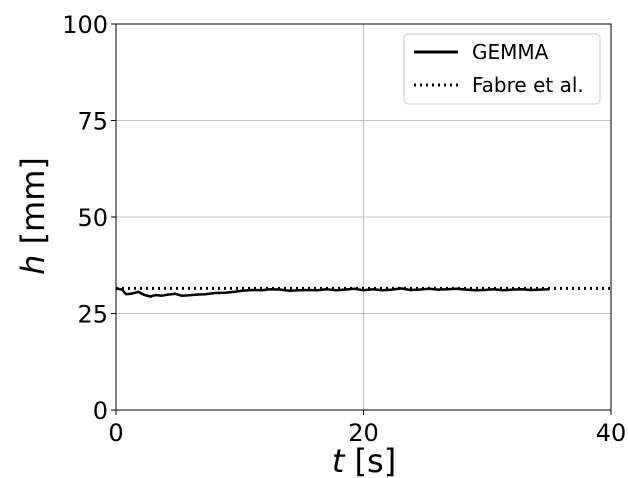 The height and width of the screenshot is (478, 628). I want to click on y-axis-unit, so click(33, 249).